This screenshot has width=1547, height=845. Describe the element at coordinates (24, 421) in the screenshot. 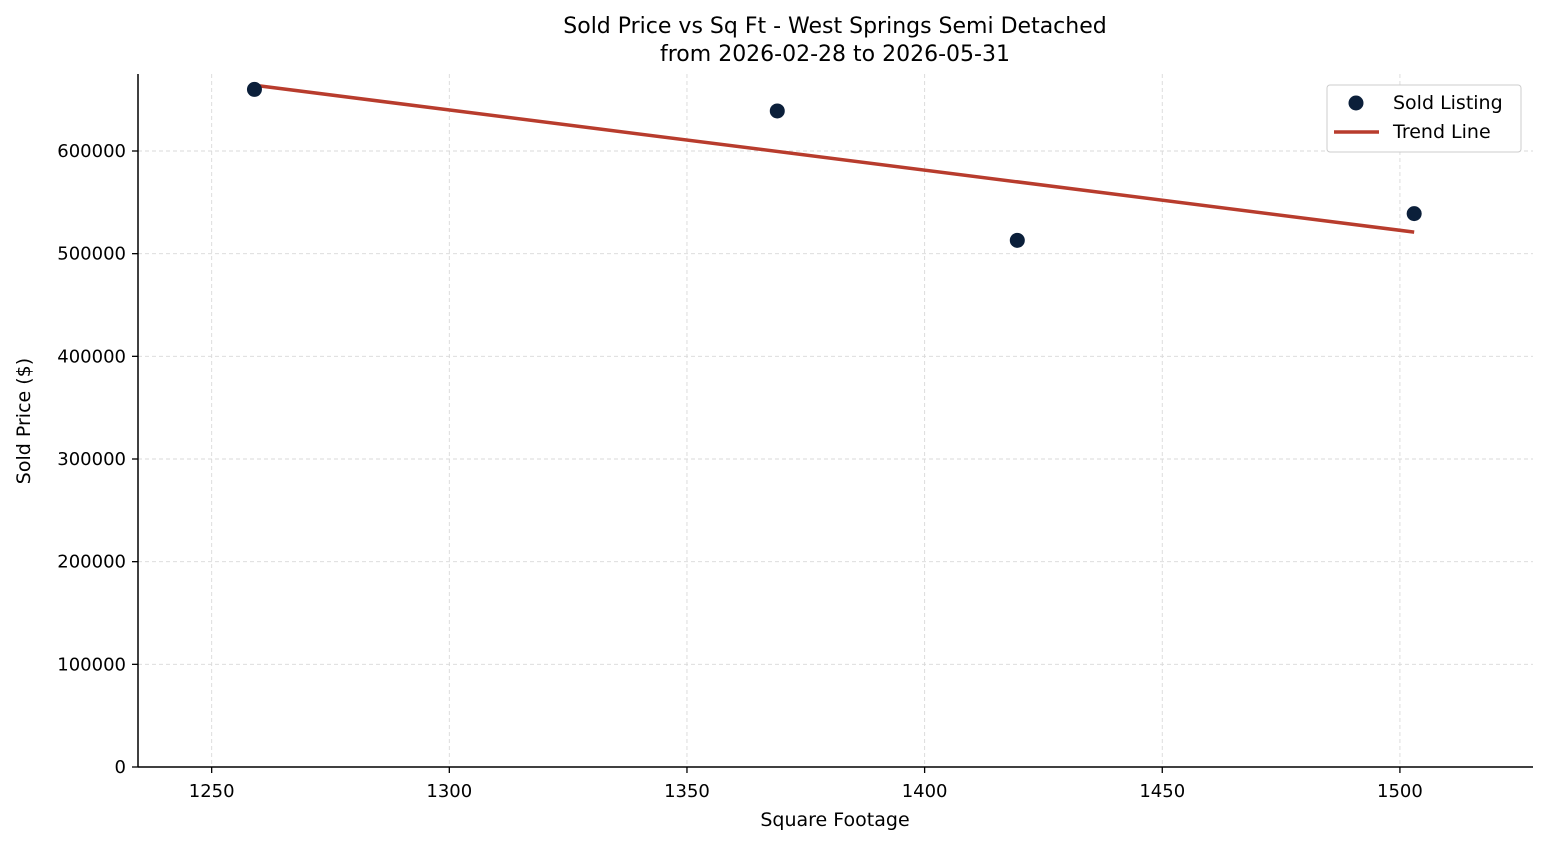

I see `y-axis-label: Sold Price ($)` at that location.